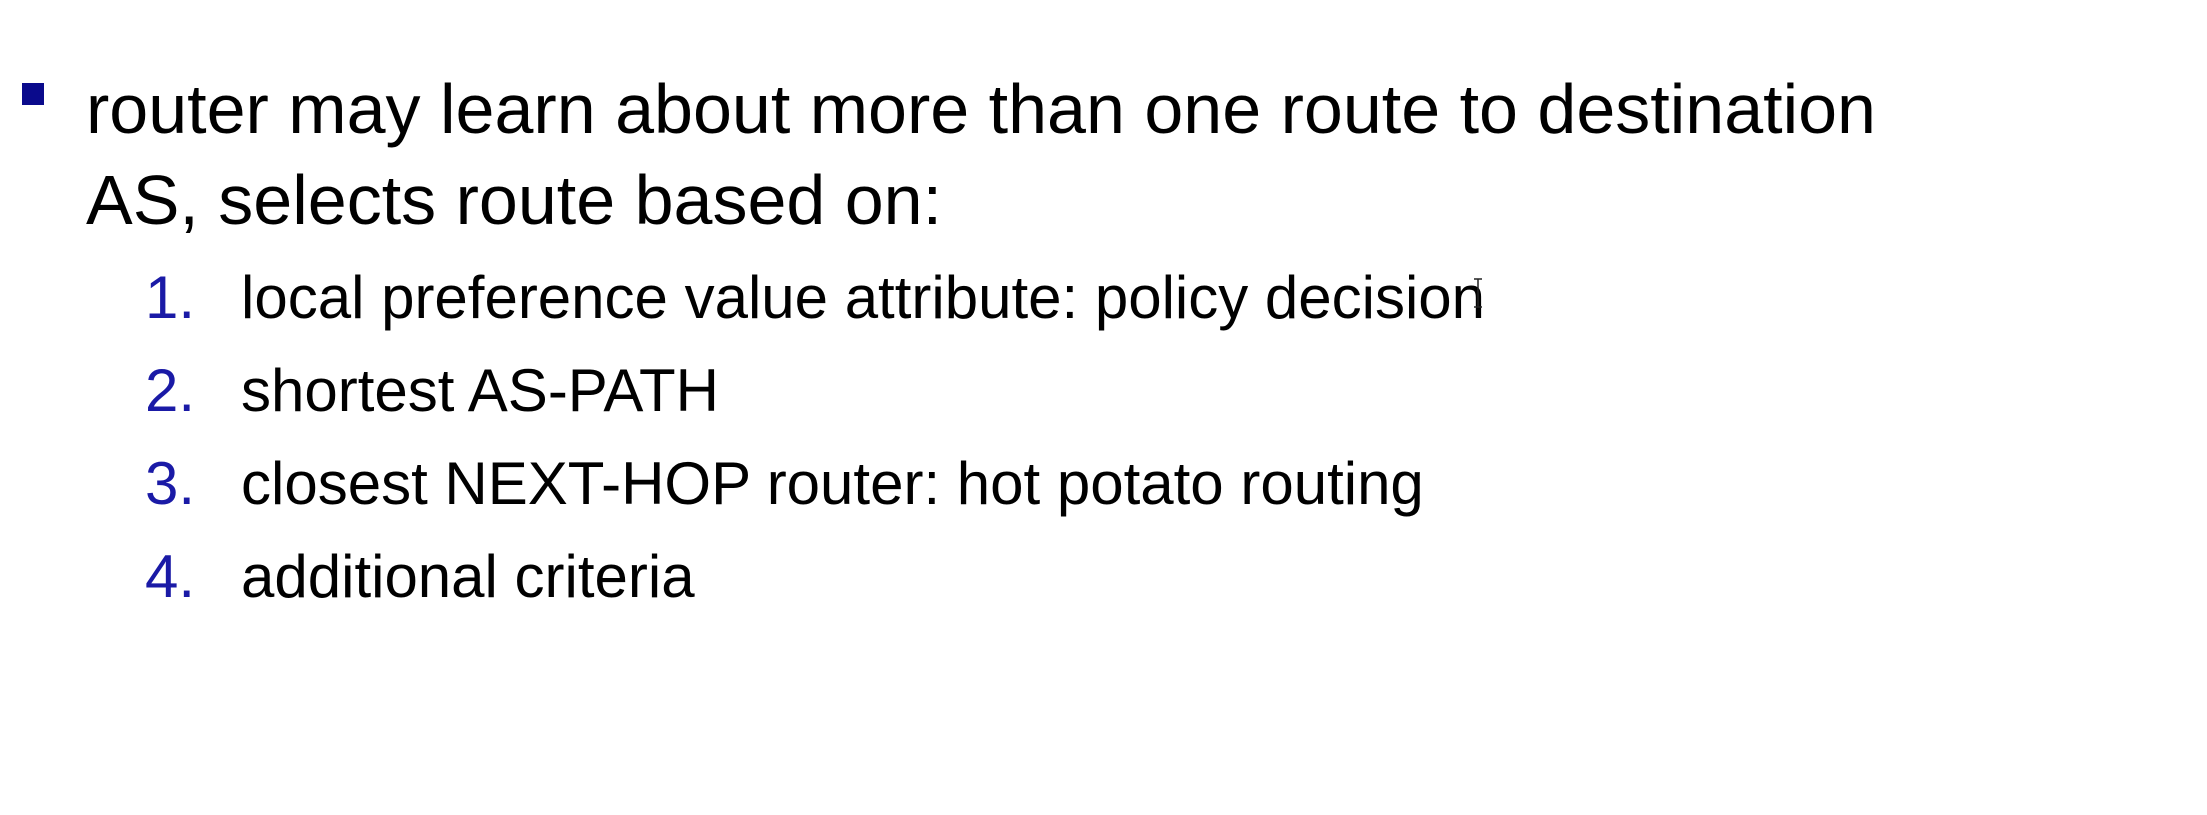 The height and width of the screenshot is (815, 2207). I want to click on list-item-text: shortest AS-PATH, so click(480, 390).